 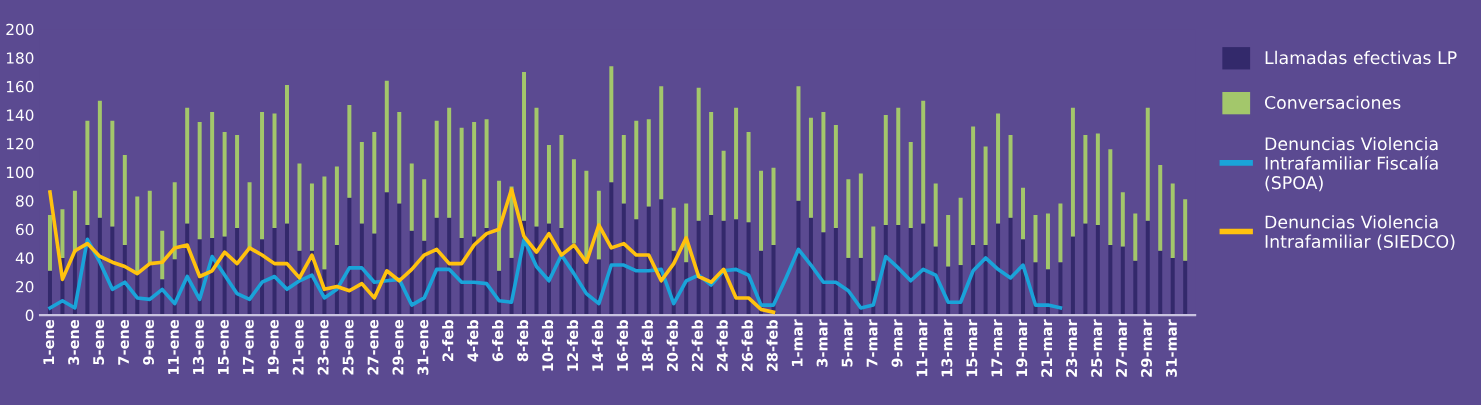 I want to click on x-tick-label: 13-ene, so click(x=198, y=347).